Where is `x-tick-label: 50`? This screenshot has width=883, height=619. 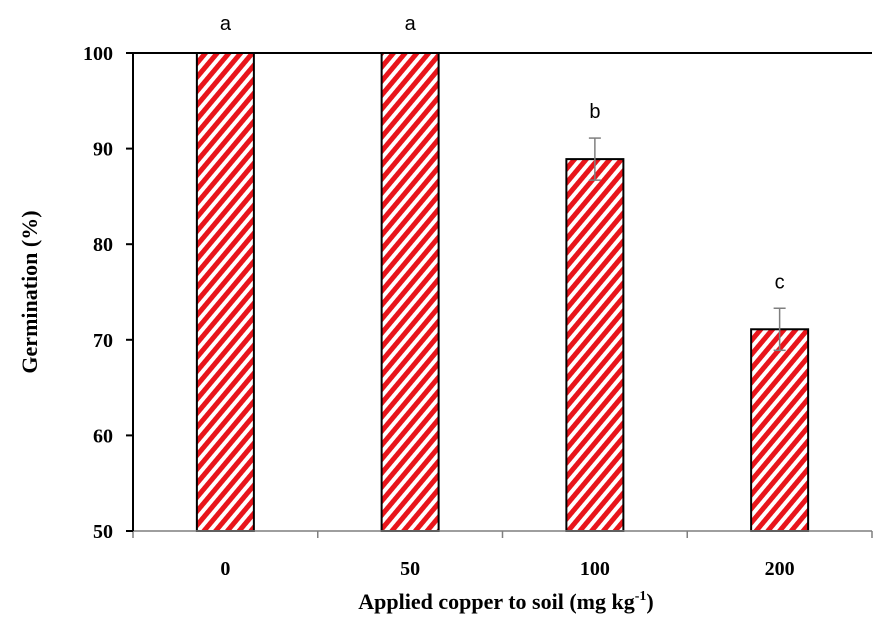
x-tick-label: 50 is located at coordinates (410, 569).